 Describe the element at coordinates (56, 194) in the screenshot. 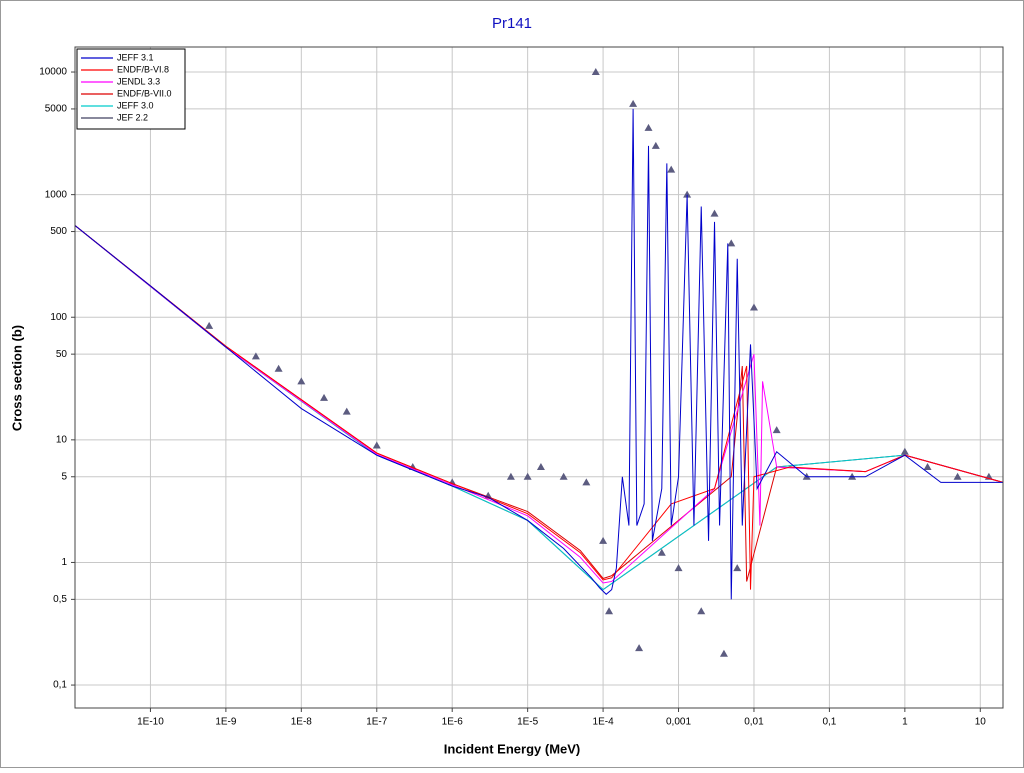

I see `y-tick-label: 1000` at that location.